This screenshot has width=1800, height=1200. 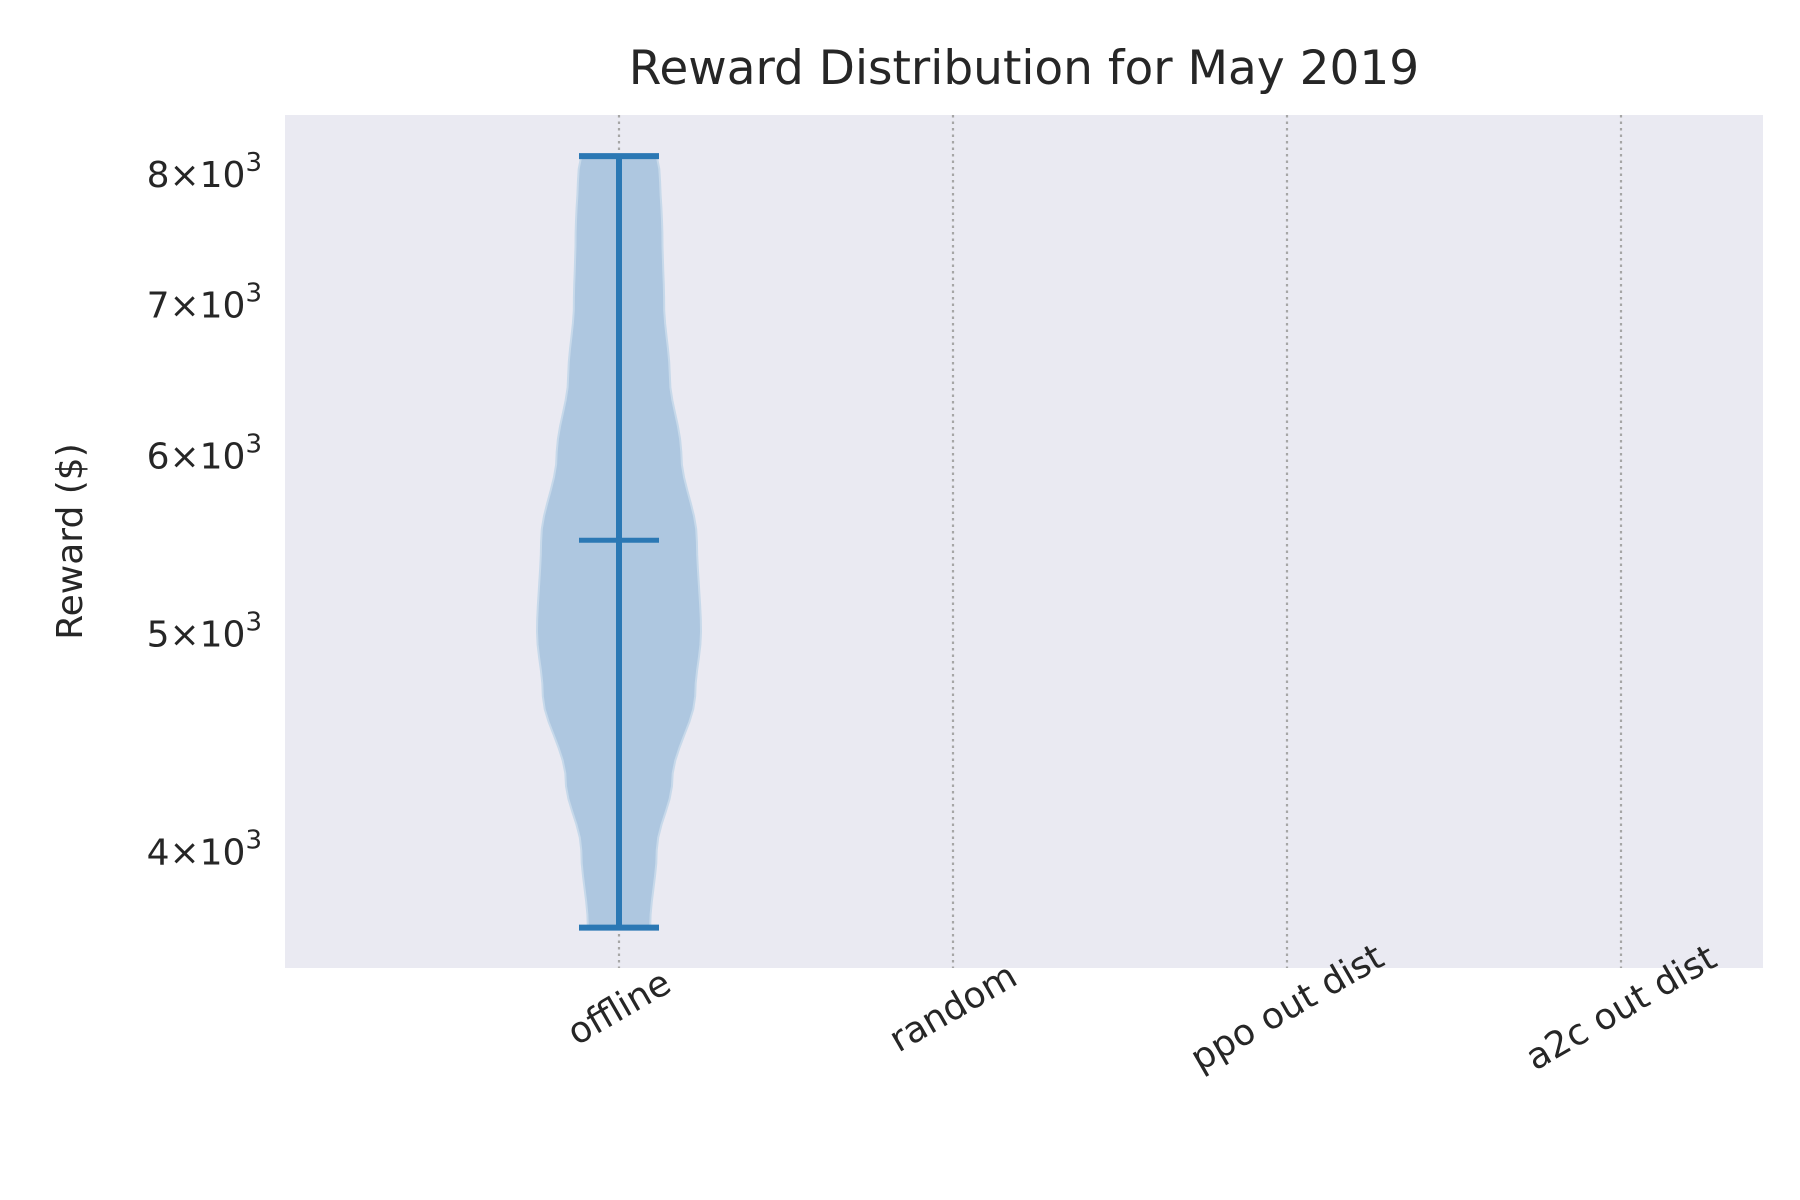 What do you see at coordinates (204, 453) in the screenshot?
I see `y-tick-label: 6×103` at bounding box center [204, 453].